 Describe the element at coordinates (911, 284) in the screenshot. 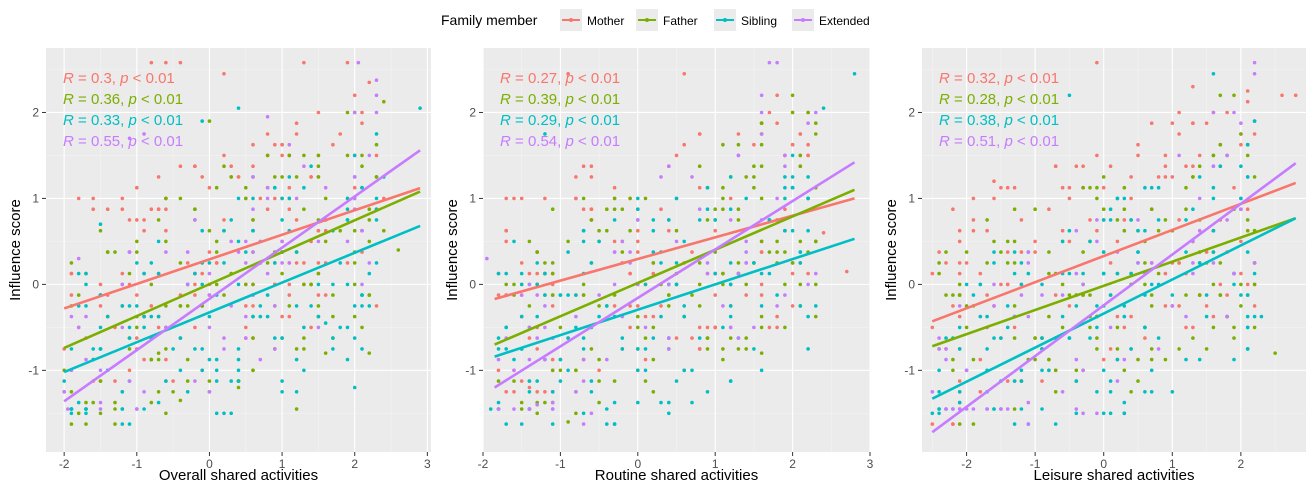

I see `y-tick-label: 0` at that location.